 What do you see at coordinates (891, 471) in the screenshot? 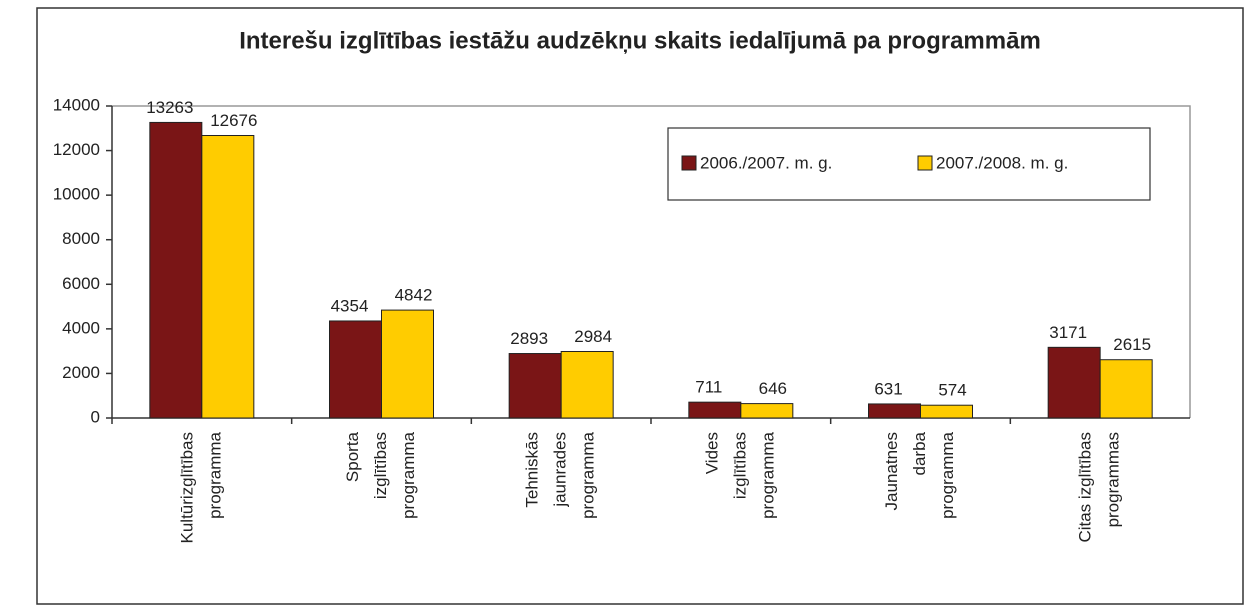
I see `x-tick-label: Jaunatnes` at bounding box center [891, 471].